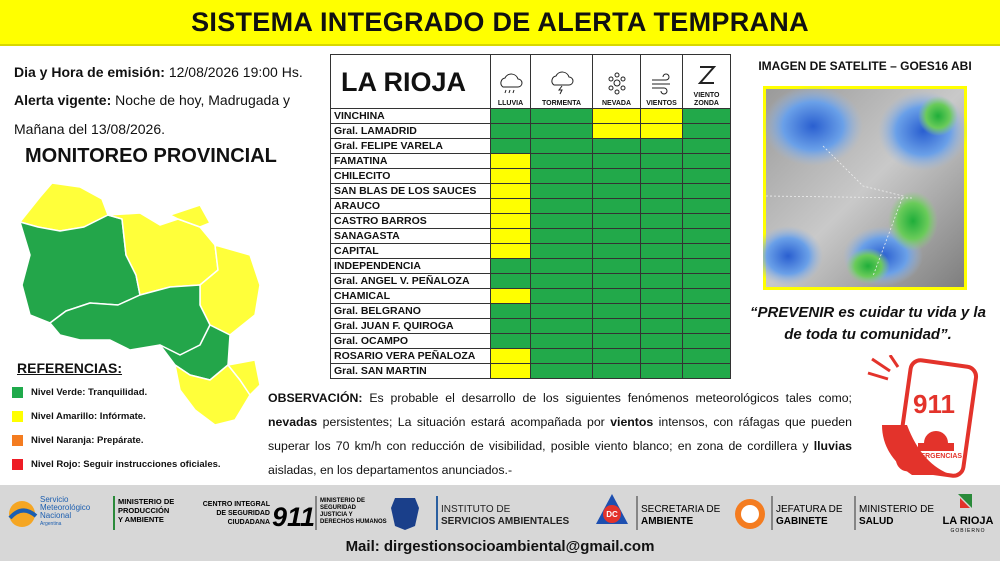 The height and width of the screenshot is (561, 1000). I want to click on reference-item: Nivel Verde: Tranquilidad., so click(79, 392).